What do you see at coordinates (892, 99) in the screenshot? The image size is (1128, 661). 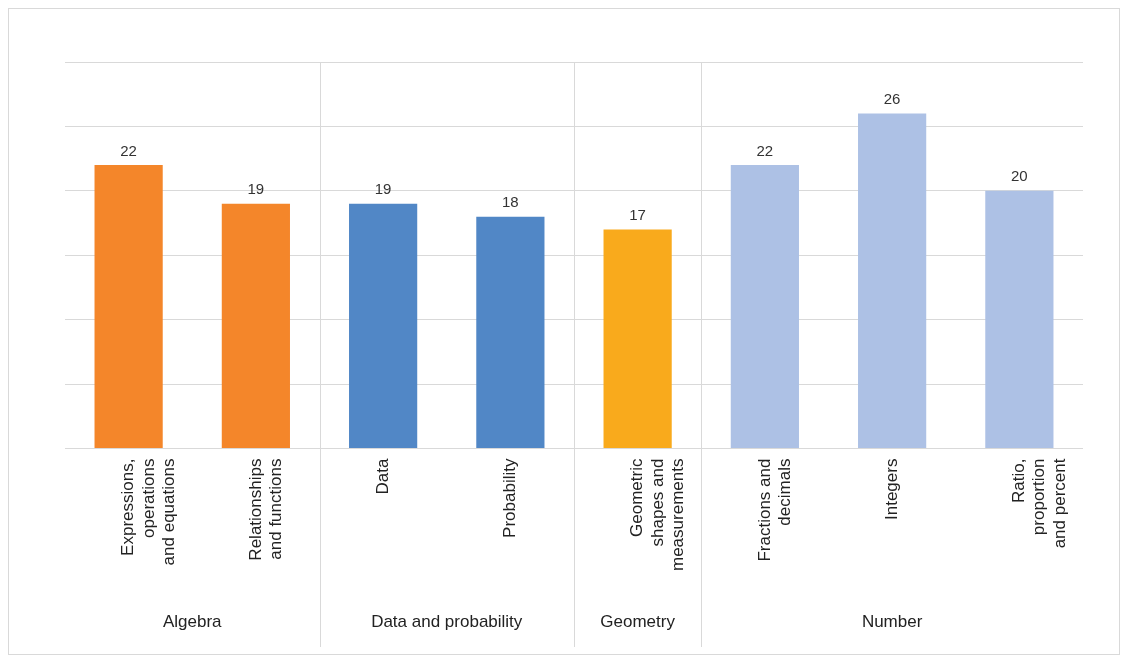 I see `data-label: 26` at bounding box center [892, 99].